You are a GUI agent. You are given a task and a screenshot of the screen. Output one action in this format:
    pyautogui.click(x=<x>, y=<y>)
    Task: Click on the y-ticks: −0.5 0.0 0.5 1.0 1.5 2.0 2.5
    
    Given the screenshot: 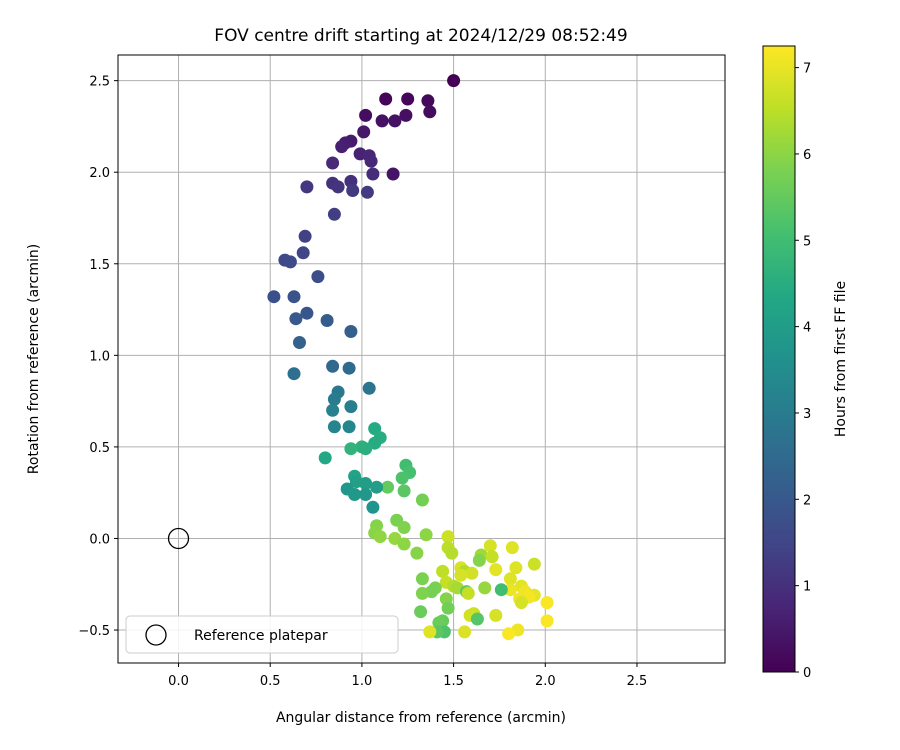 What is the action you would take?
    pyautogui.click(x=98, y=357)
    